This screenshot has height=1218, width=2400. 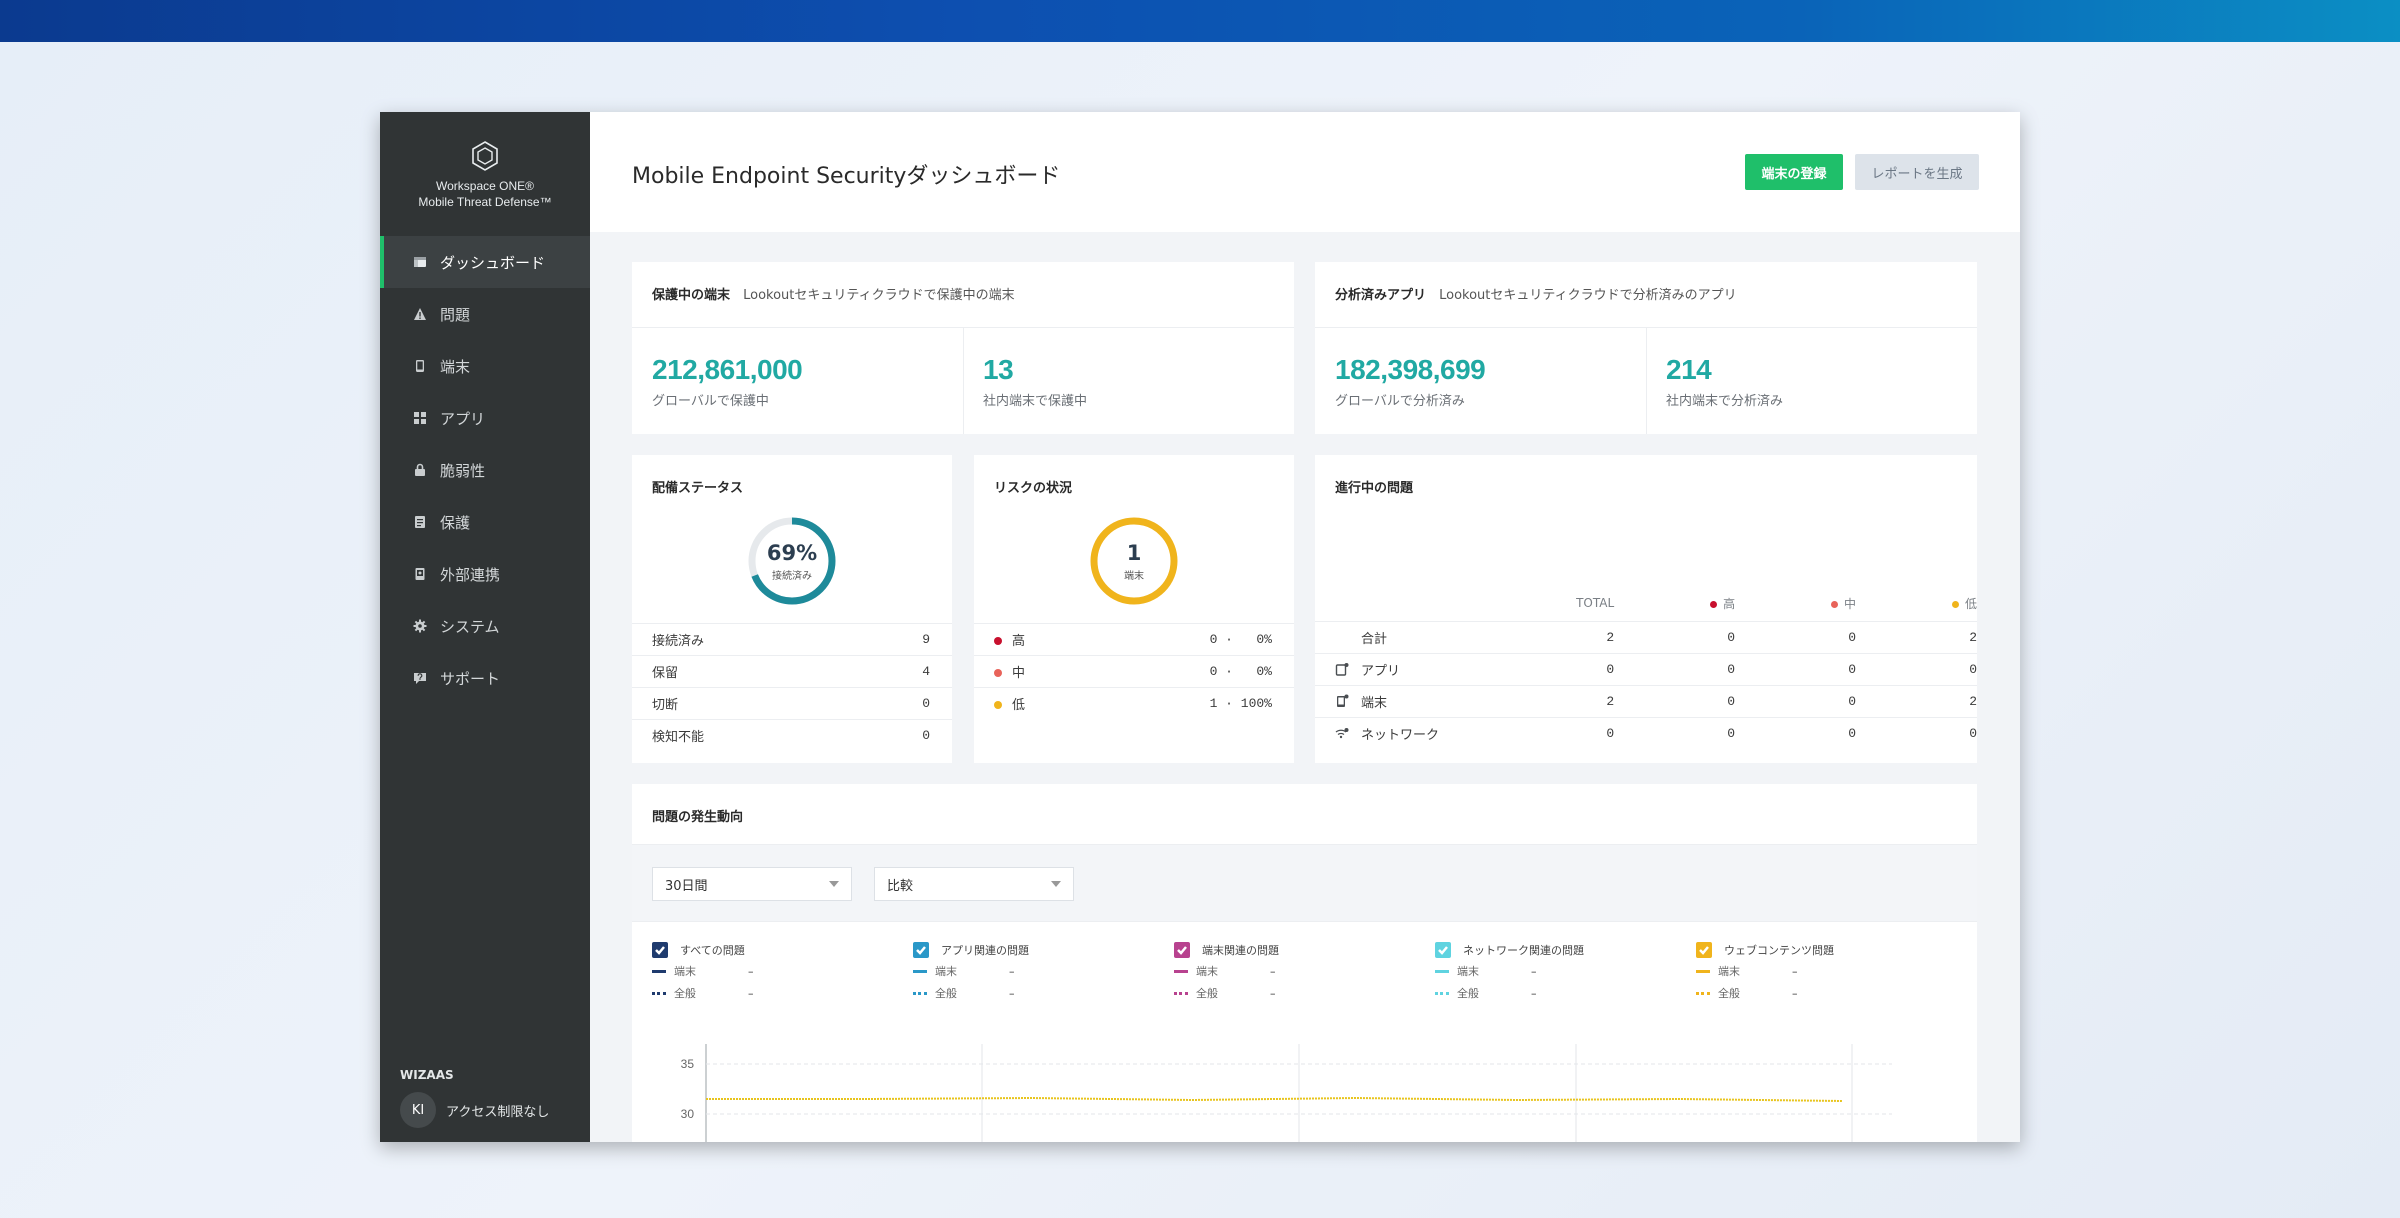 What do you see at coordinates (1955, 604) in the screenshot?
I see `low-dot-icon` at bounding box center [1955, 604].